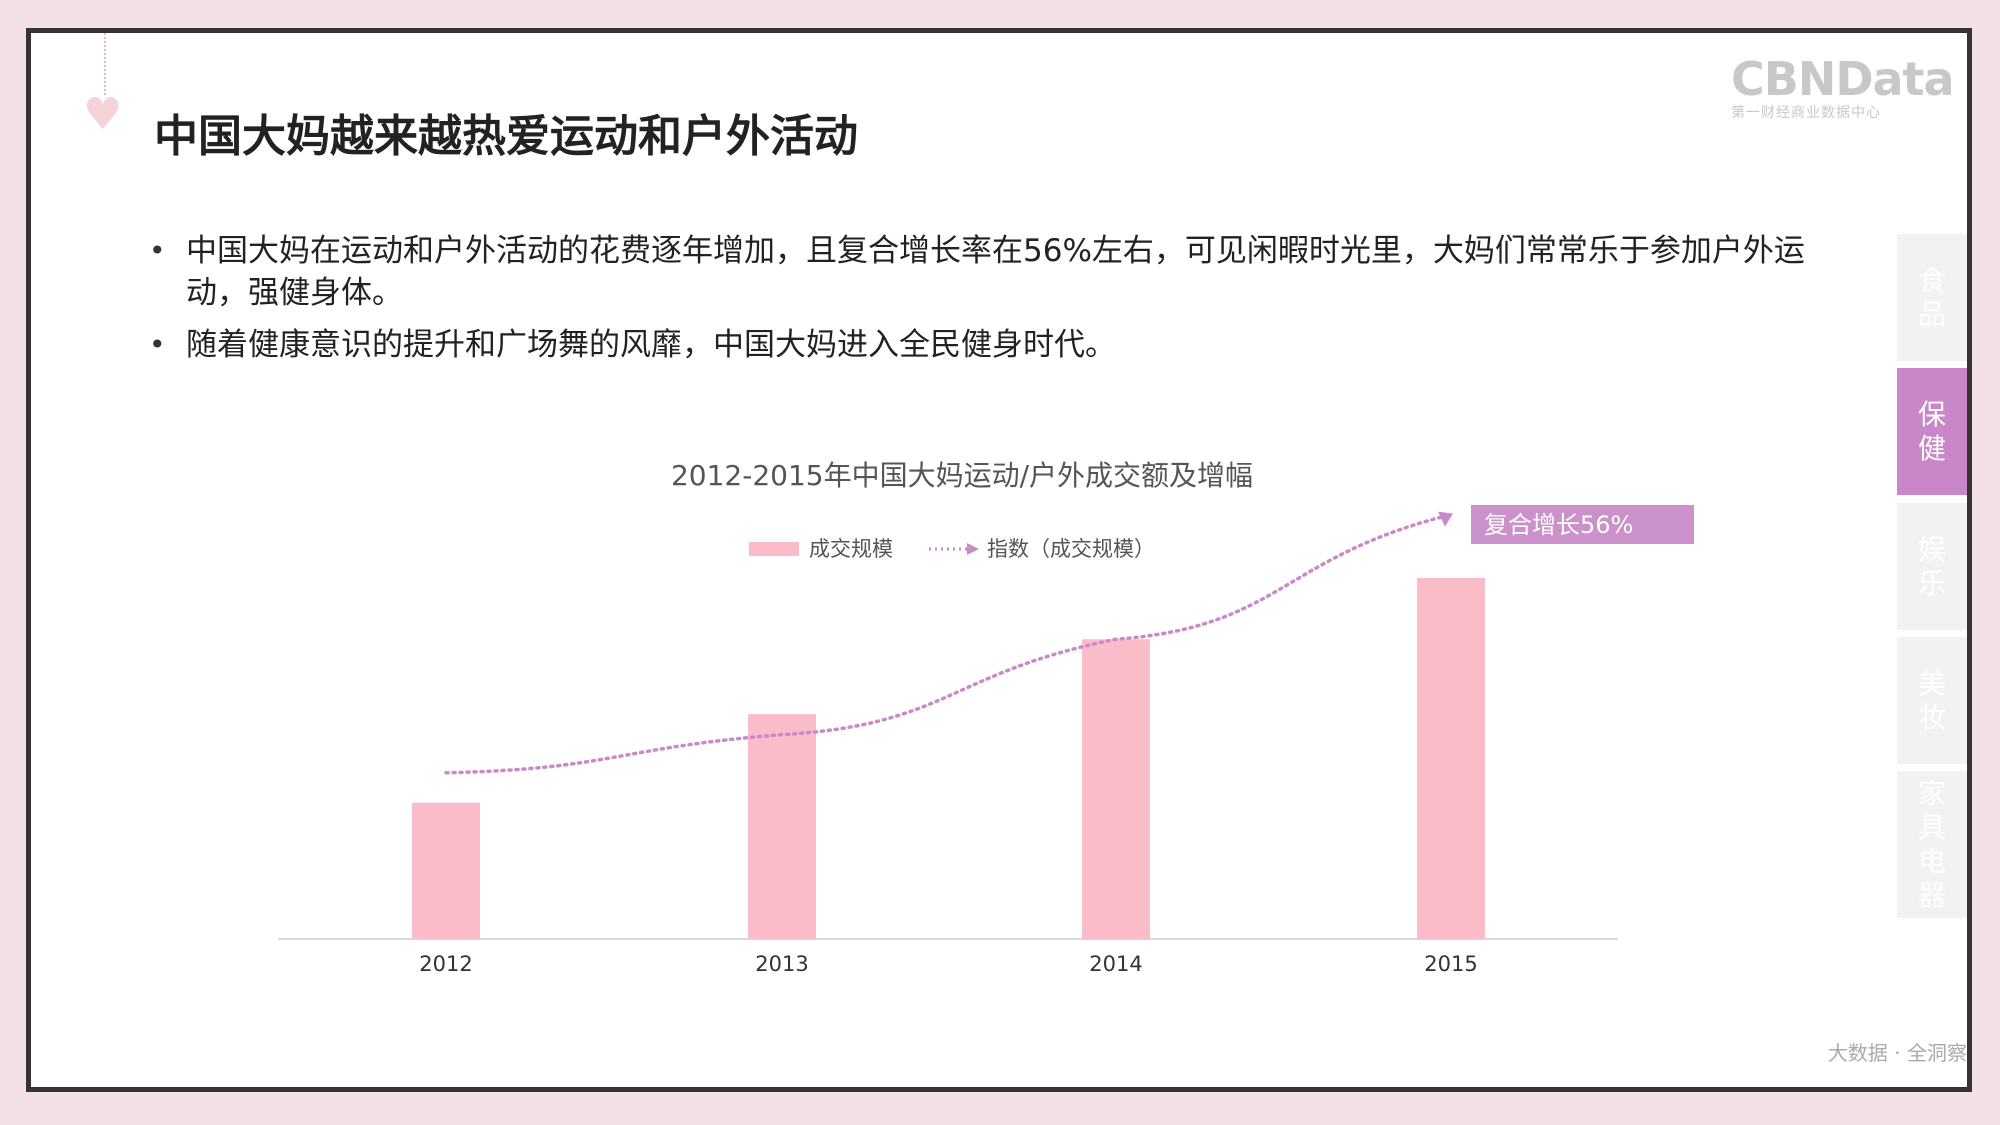 This screenshot has height=1125, width=2000. Describe the element at coordinates (973, 549) in the screenshot. I see `legend-arrow-icon` at that location.